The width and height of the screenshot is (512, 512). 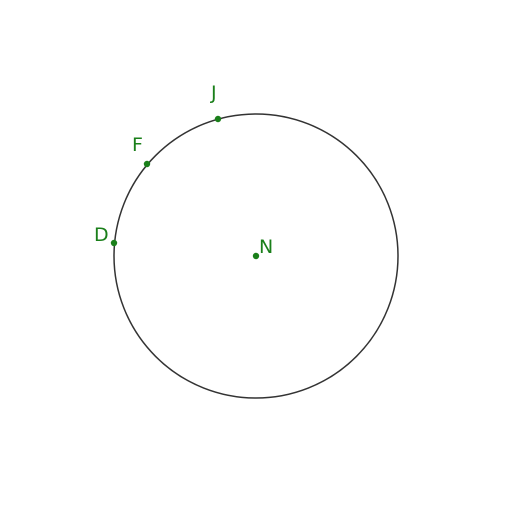 I want to click on point-F-dot, so click(x=147, y=164).